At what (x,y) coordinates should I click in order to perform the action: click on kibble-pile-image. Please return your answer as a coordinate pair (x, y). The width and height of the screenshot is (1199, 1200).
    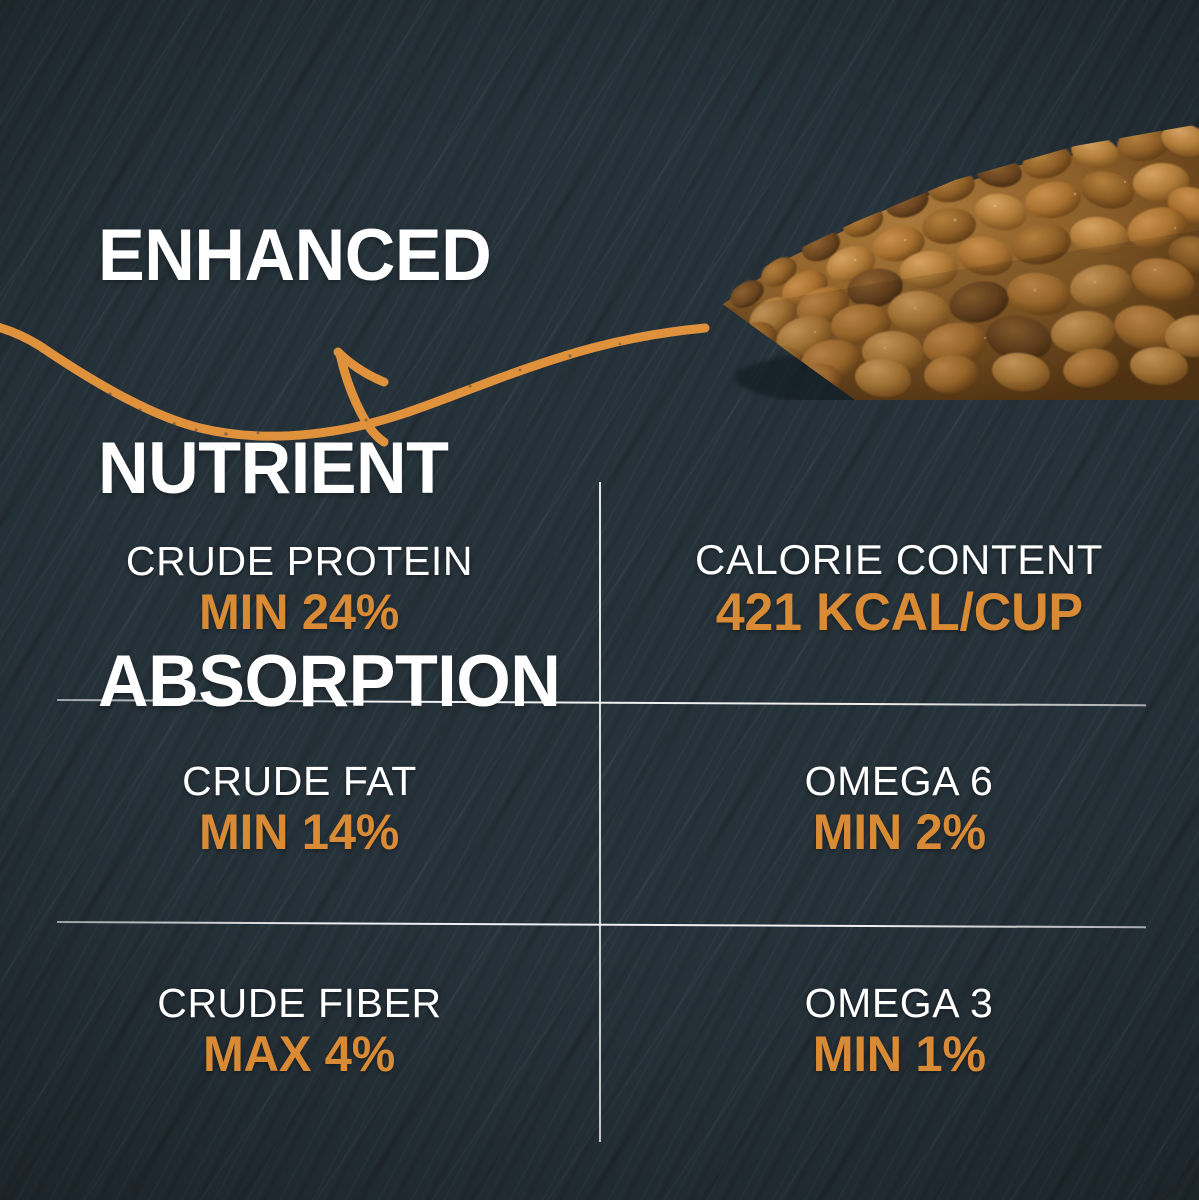
    Looking at the image, I should click on (927, 255).